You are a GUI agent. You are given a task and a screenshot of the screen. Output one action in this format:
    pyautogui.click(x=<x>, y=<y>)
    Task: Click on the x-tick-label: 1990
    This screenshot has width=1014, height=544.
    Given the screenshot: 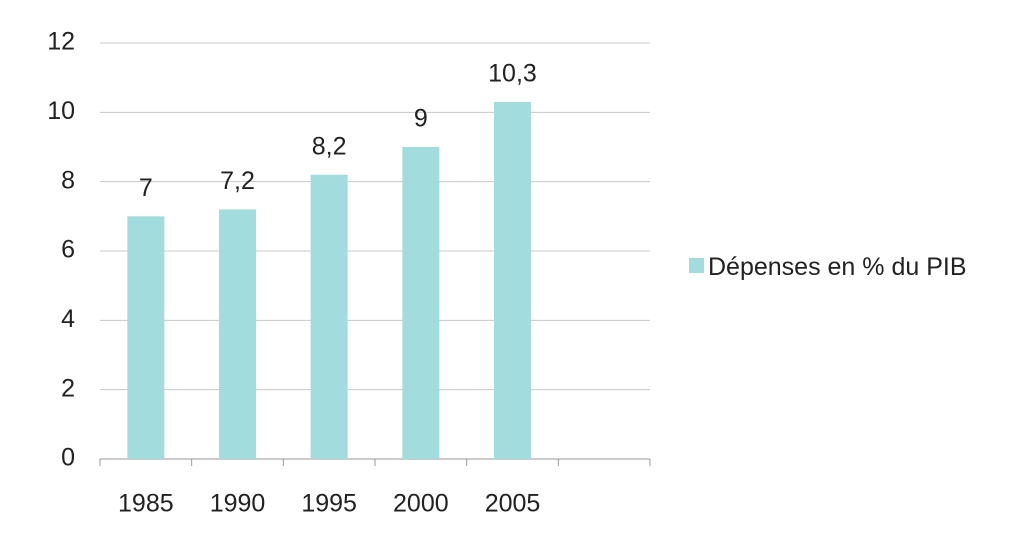 What is the action you would take?
    pyautogui.click(x=238, y=504)
    